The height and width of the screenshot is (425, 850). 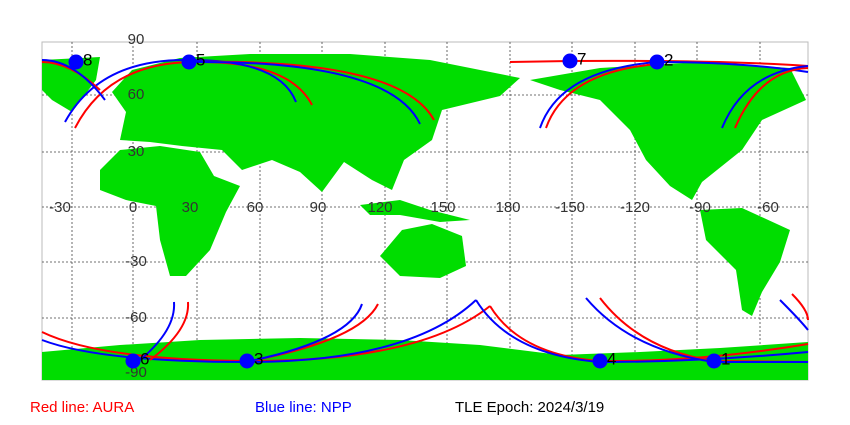 I want to click on lat-label: -30, so click(x=136, y=261).